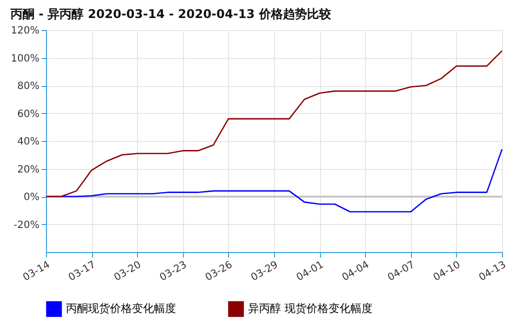 This screenshot has width=521, height=335. I want to click on chart-title: 丙酮 - 异丙醇 2020-03-14 - 2020-04-13 价格趋势比较, so click(170, 14).